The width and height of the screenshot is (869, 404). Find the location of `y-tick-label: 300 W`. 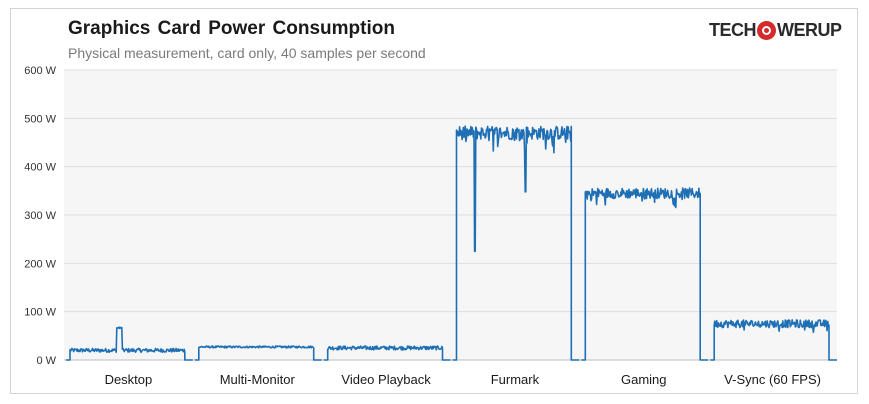

y-tick-label: 300 W is located at coordinates (40, 216).